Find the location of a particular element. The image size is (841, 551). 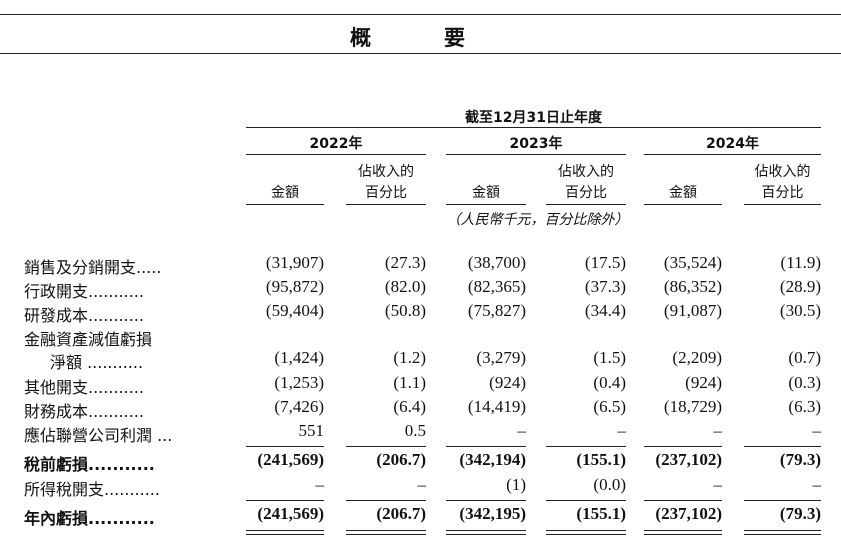

table-cell: (91,087) is located at coordinates (692, 310).